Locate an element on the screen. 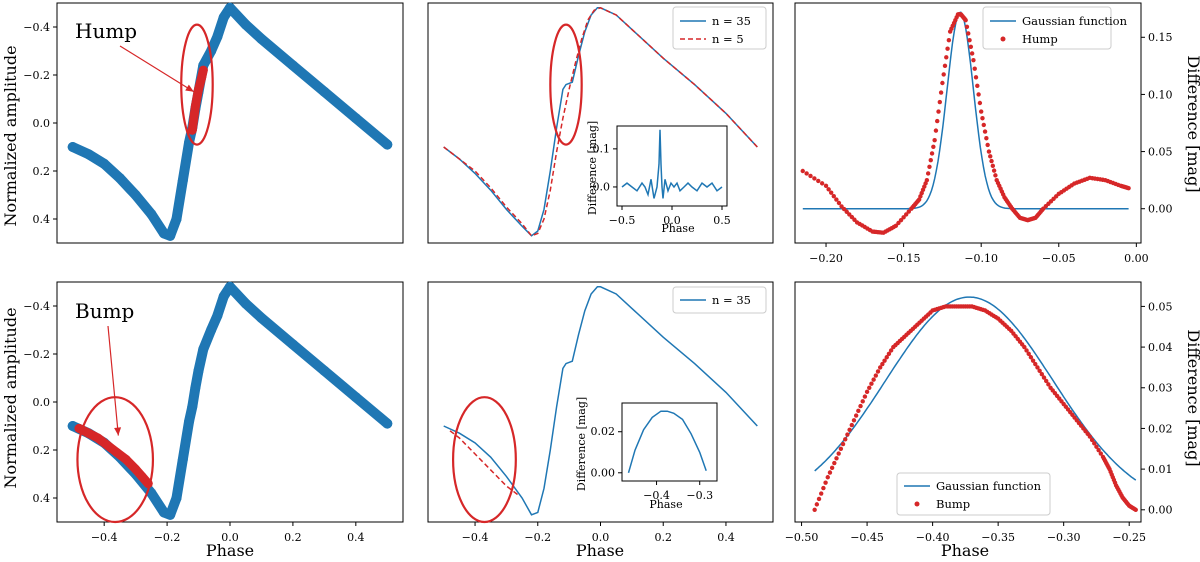  legend-marker-hump is located at coordinates (1003, 39).